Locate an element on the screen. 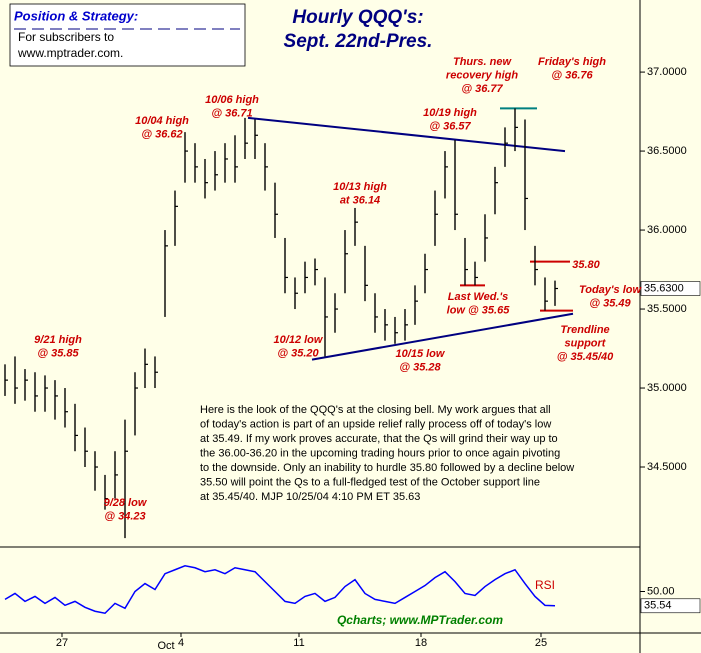 The image size is (701, 653). box-text: For subscribers to is located at coordinates (66, 37).